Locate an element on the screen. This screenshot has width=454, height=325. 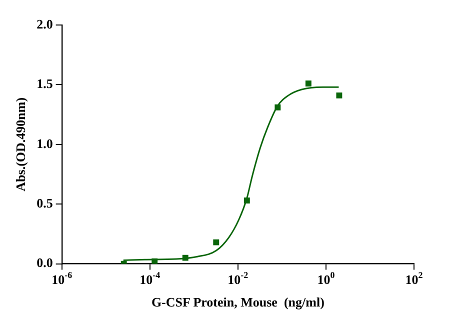
y-tick-label: 1.0 is located at coordinates (44, 143).